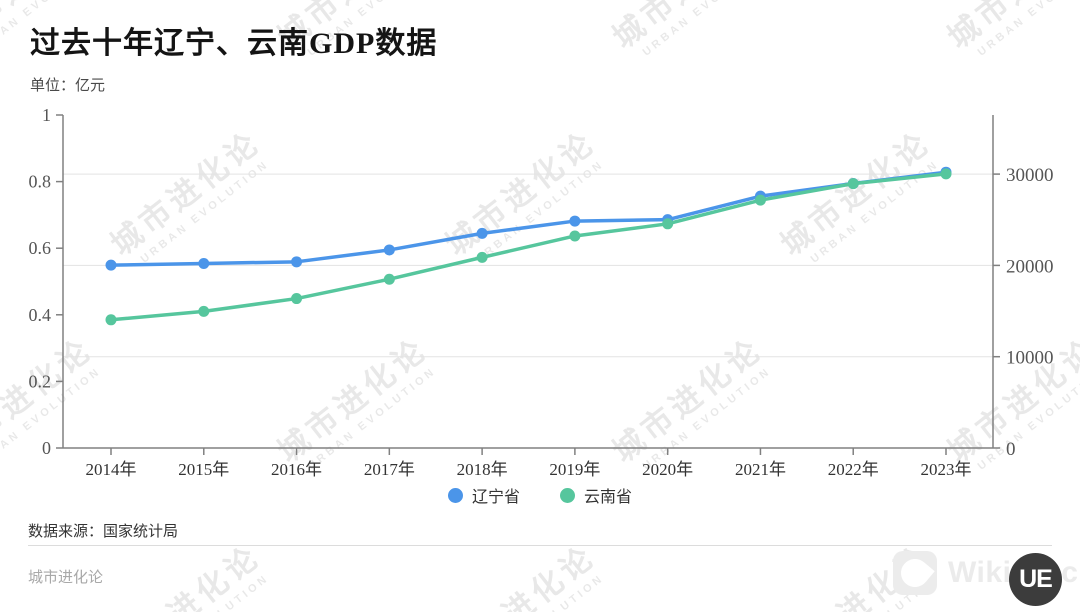  What do you see at coordinates (540, 545) in the screenshot?
I see `footer-divider` at bounding box center [540, 545].